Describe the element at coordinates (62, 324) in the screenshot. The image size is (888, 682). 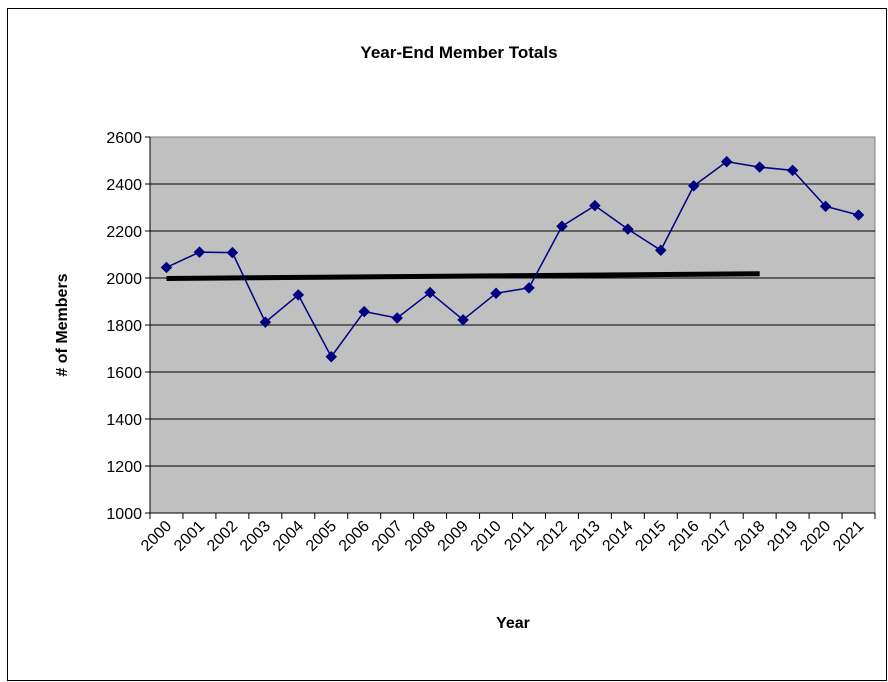
I see `y-axis-title: # of Members` at that location.